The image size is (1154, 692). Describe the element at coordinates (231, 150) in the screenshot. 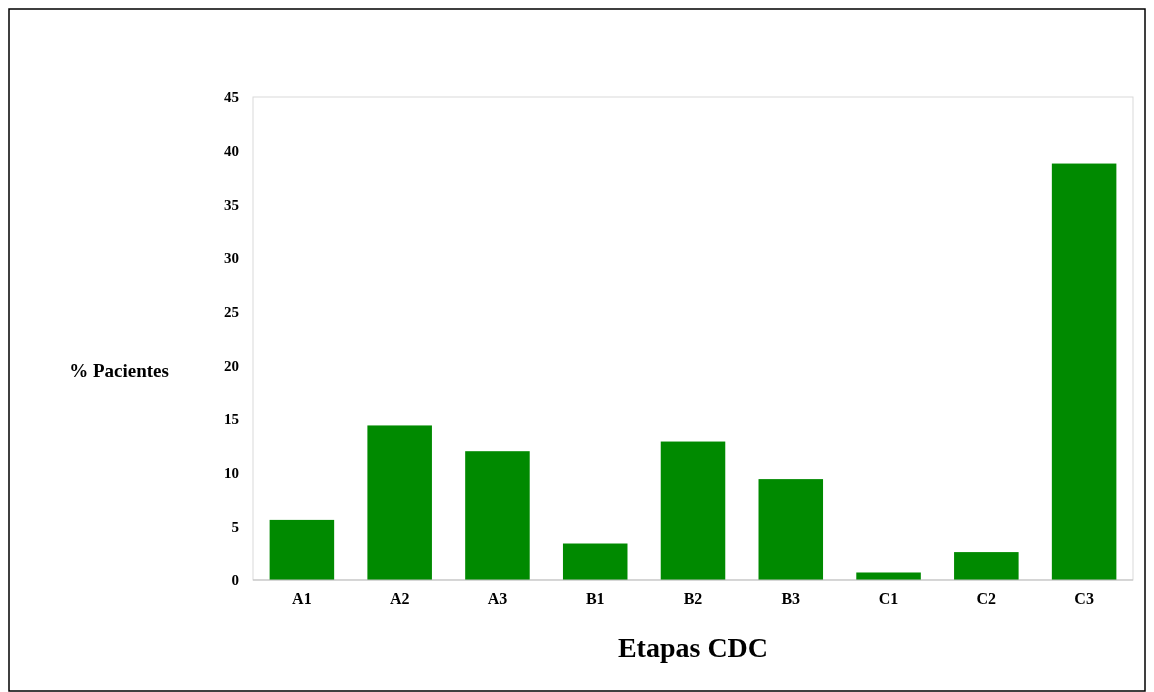

I see `y-tick-label: 40` at that location.